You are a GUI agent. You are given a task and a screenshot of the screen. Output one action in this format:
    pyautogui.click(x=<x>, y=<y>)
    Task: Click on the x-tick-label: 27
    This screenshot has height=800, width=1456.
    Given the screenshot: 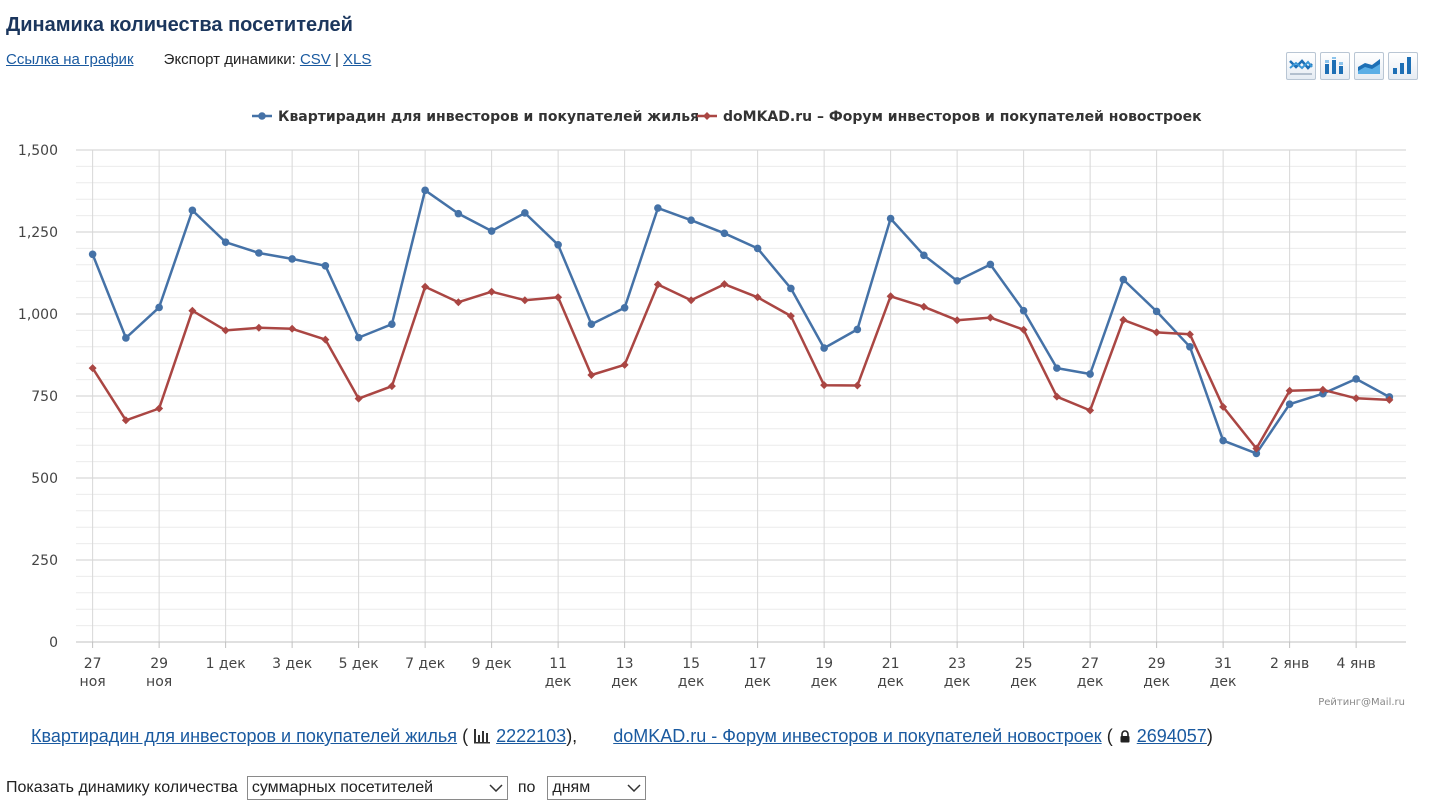 What is the action you would take?
    pyautogui.click(x=93, y=664)
    